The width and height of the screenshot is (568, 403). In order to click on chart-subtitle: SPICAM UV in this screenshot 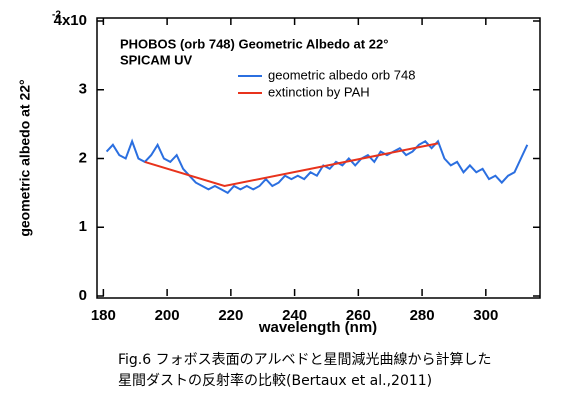, I will do `click(156, 59)`.